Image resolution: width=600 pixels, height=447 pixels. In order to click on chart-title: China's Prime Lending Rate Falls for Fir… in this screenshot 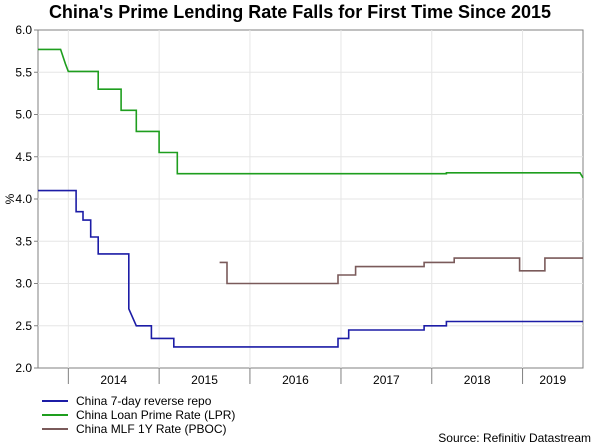, I will do `click(300, 12)`.